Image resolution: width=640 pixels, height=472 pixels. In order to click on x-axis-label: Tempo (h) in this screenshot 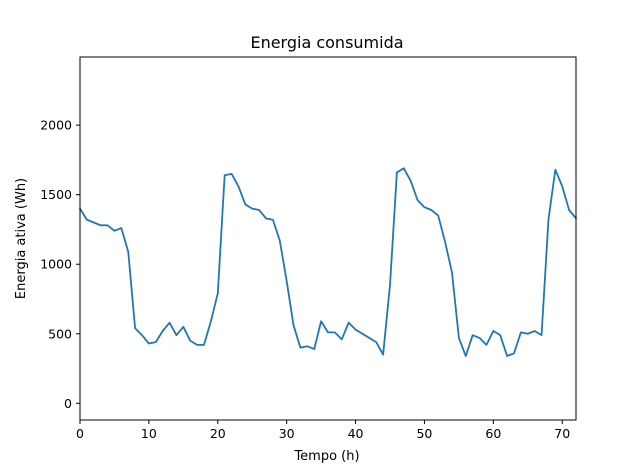, I will do `click(326, 456)`.